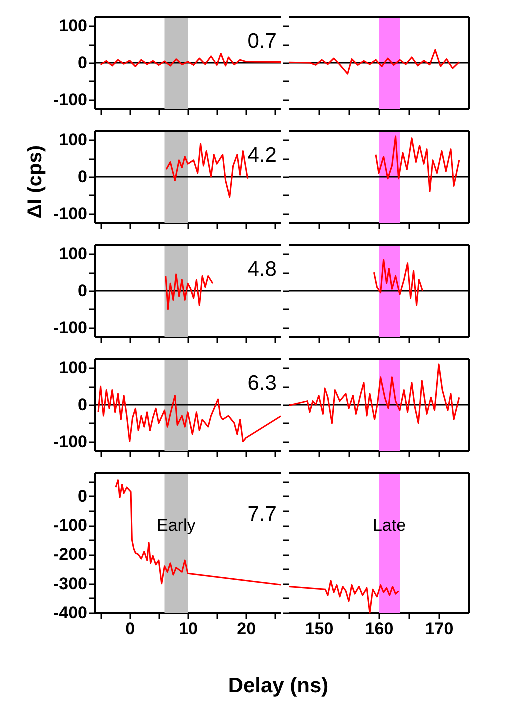  What do you see at coordinates (131, 629) in the screenshot?
I see `x-tick-label: 0` at bounding box center [131, 629].